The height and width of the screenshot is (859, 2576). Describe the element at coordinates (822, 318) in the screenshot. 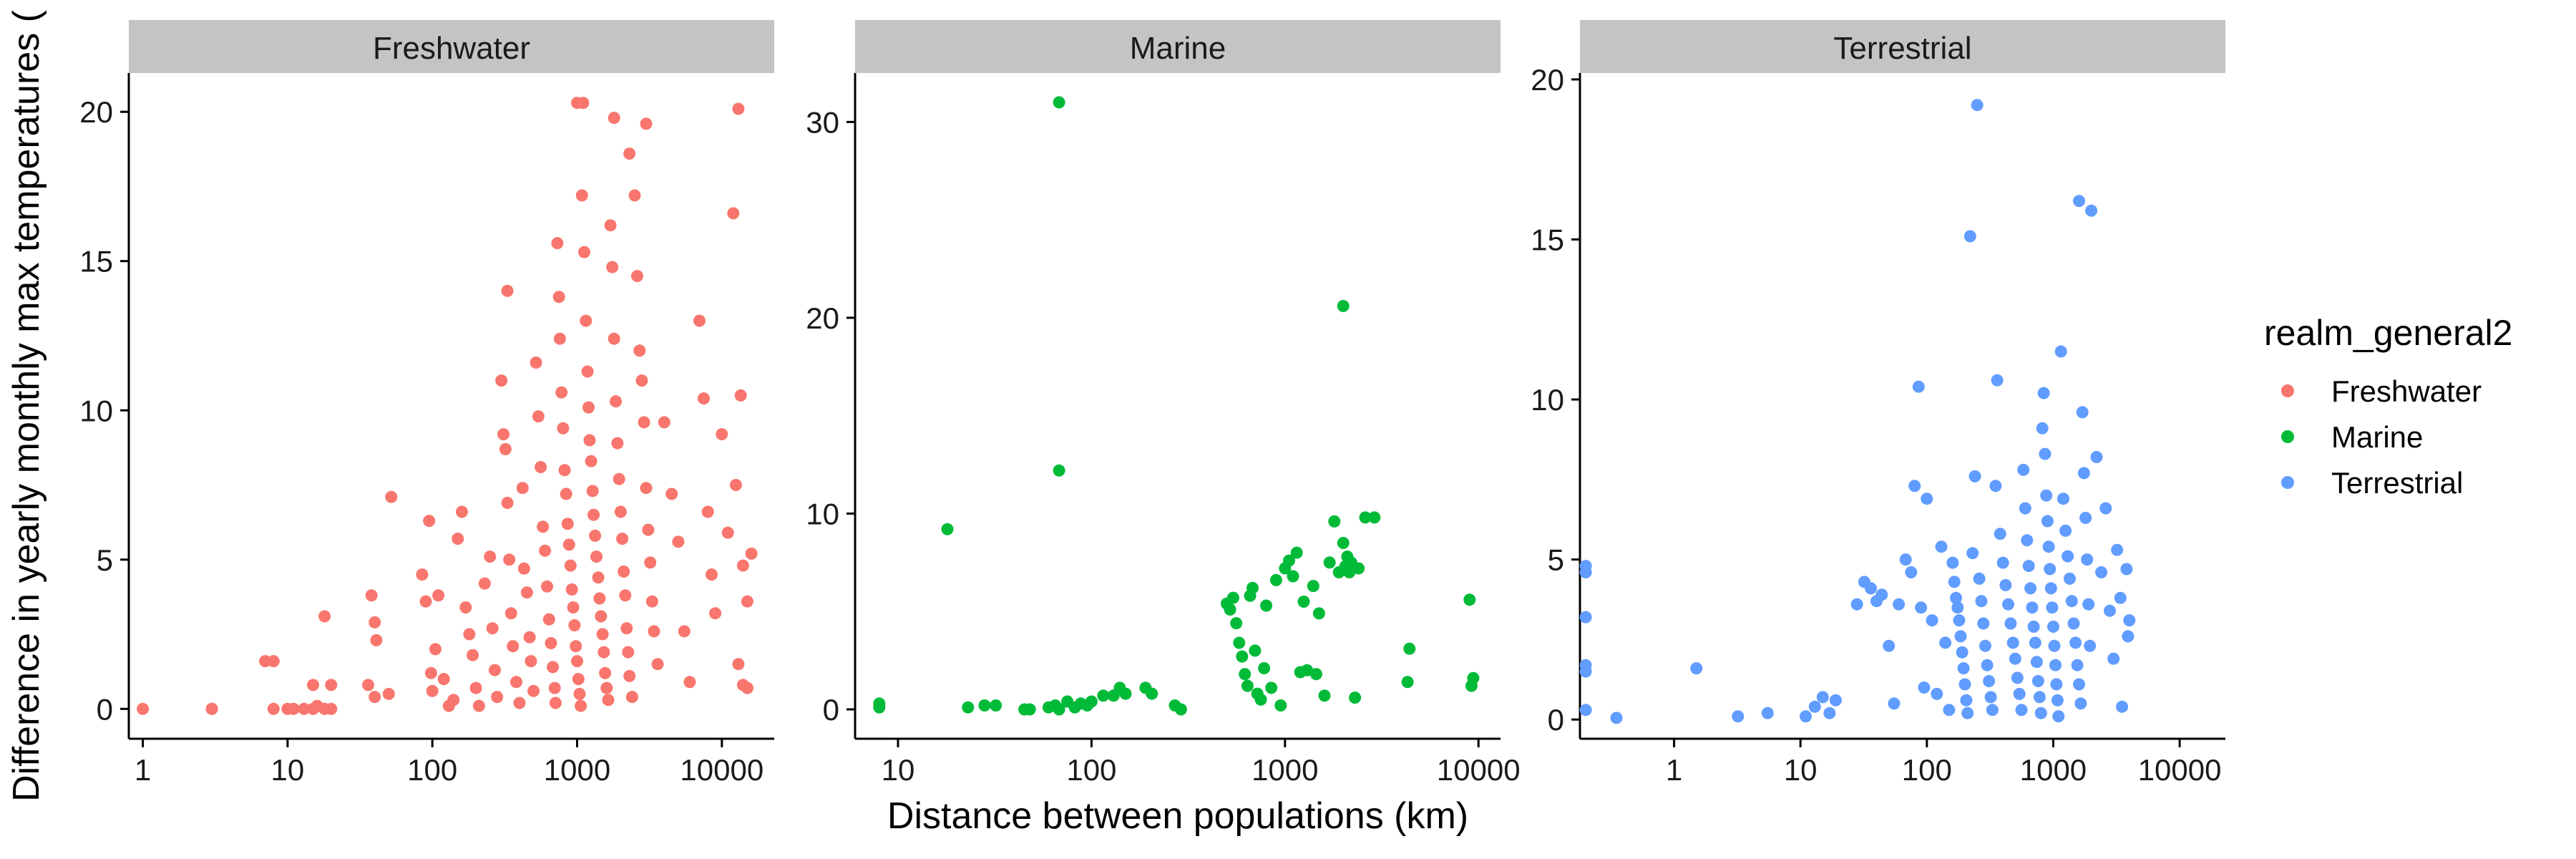

I see `y-tick-label: 20` at that location.